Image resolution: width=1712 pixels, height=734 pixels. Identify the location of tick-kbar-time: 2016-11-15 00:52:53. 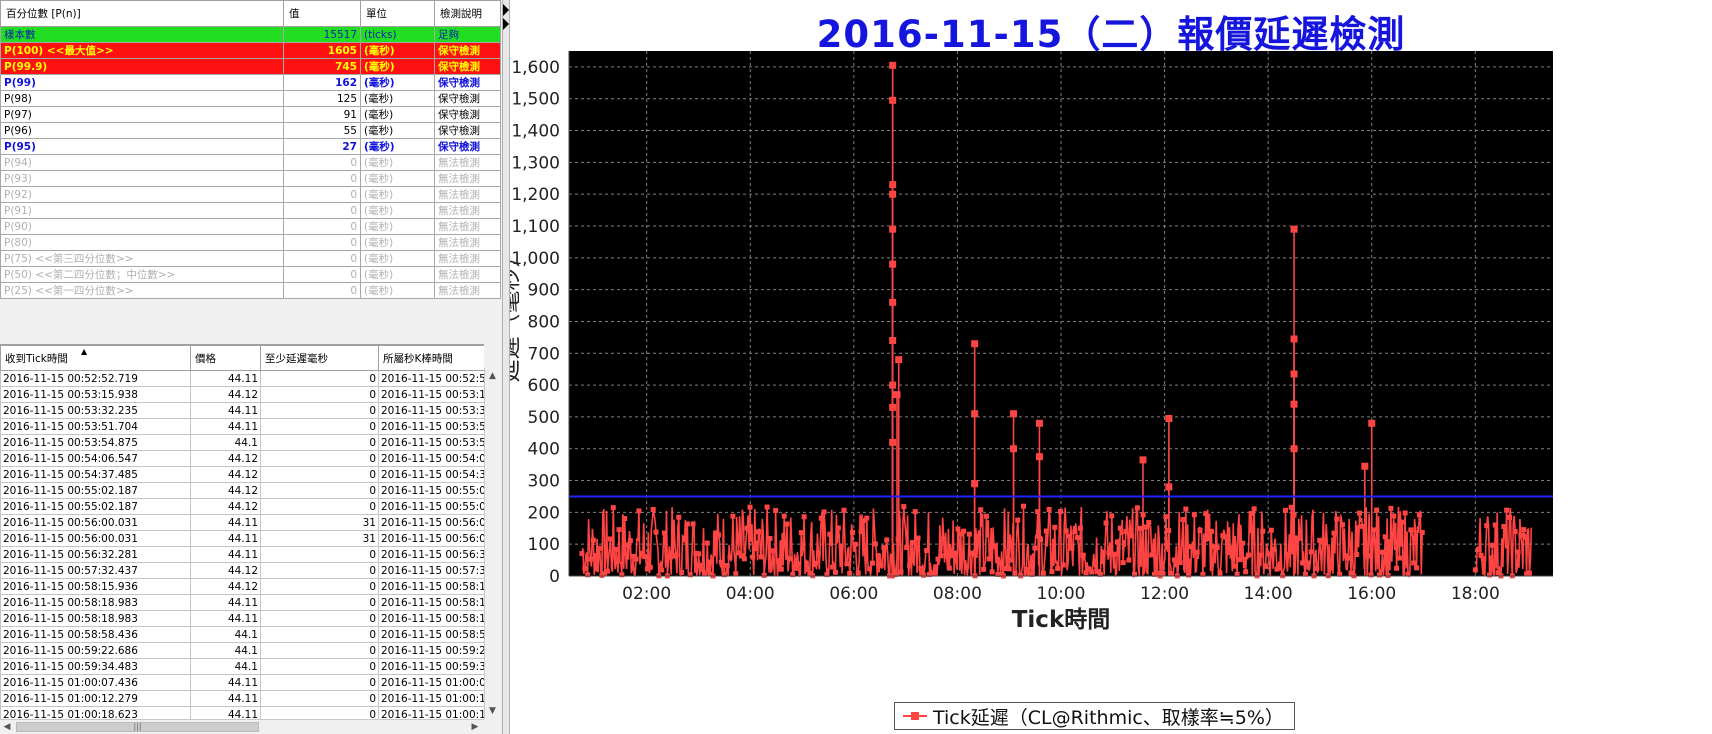
(431, 378).